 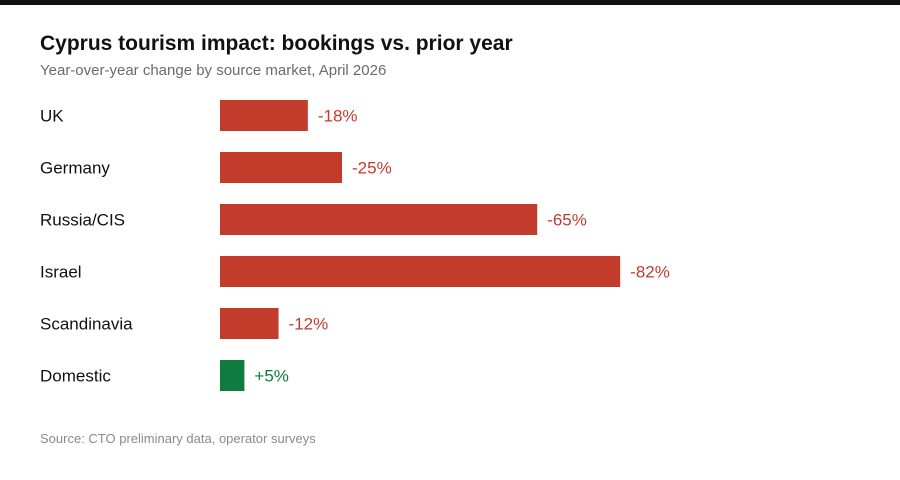 What do you see at coordinates (309, 324) in the screenshot?
I see `value-label: -12%` at bounding box center [309, 324].